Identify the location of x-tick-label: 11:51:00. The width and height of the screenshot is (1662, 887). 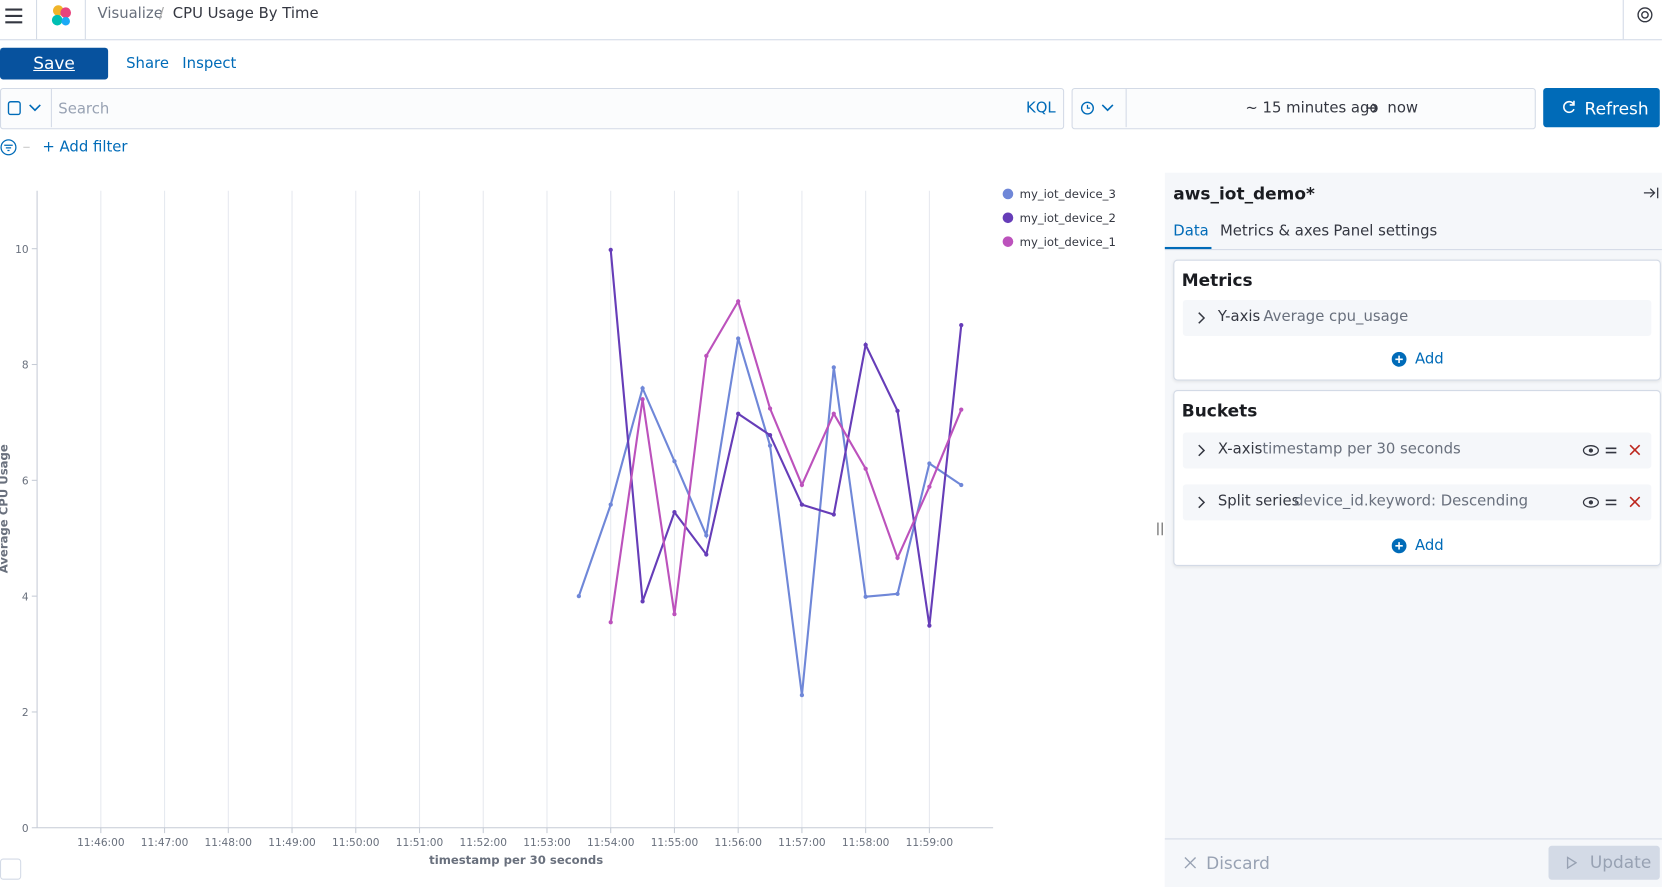
(420, 843).